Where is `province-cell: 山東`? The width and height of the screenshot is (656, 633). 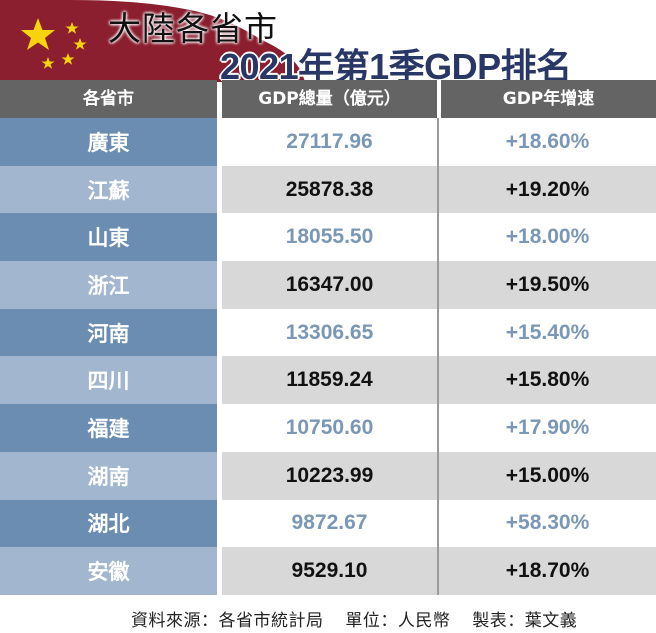 province-cell: 山東 is located at coordinates (108, 237).